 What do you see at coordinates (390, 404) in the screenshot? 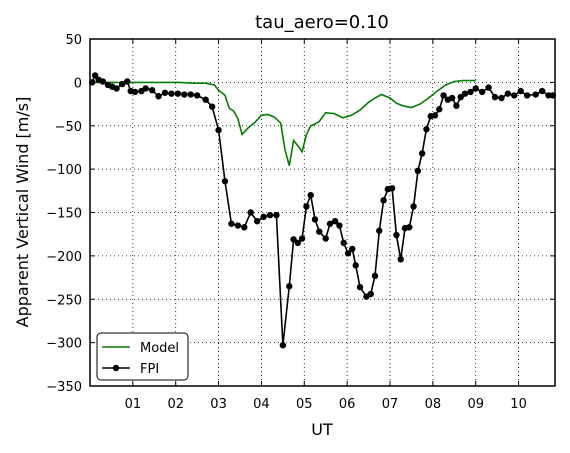
I see `x-tick-label: 07` at bounding box center [390, 404].